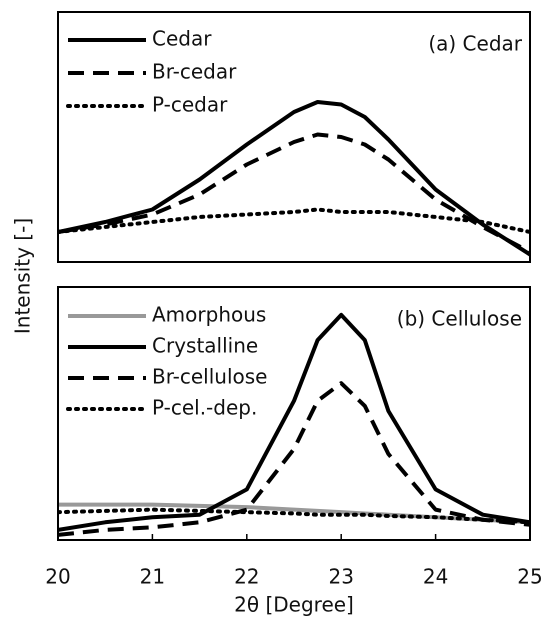  Describe the element at coordinates (475, 44) in the screenshot. I see `panel-title: (a) Cedar` at that location.